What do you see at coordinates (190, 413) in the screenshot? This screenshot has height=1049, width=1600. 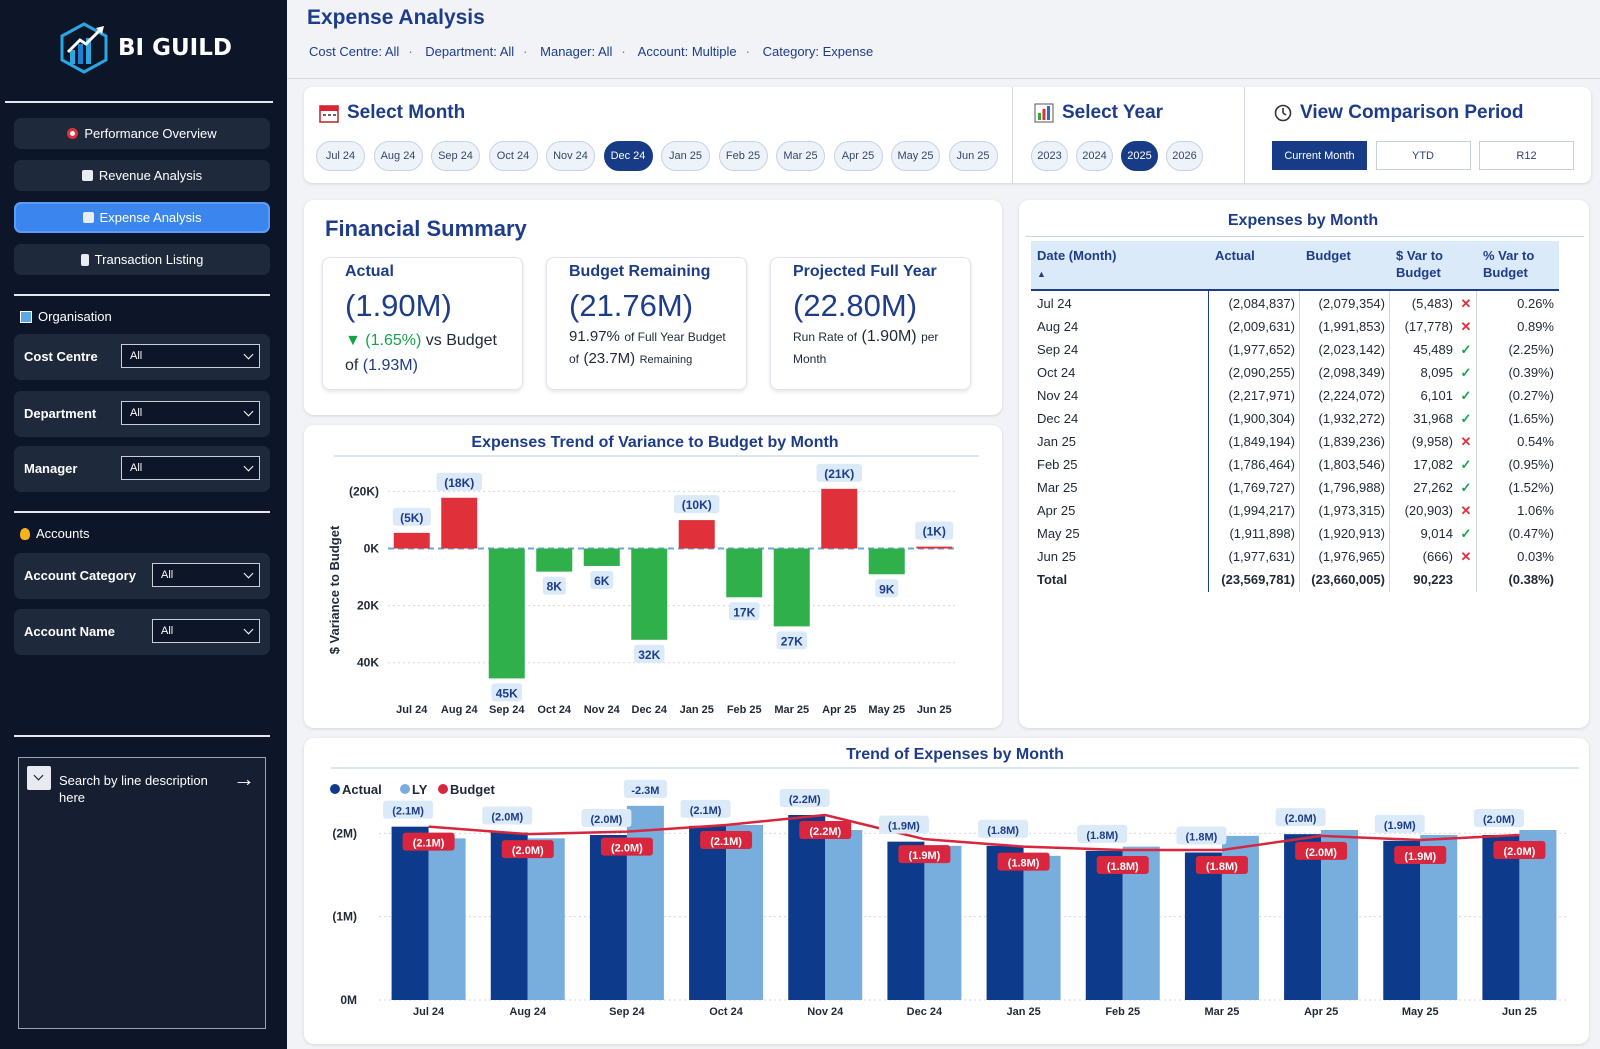 I see `department-select: All` at bounding box center [190, 413].